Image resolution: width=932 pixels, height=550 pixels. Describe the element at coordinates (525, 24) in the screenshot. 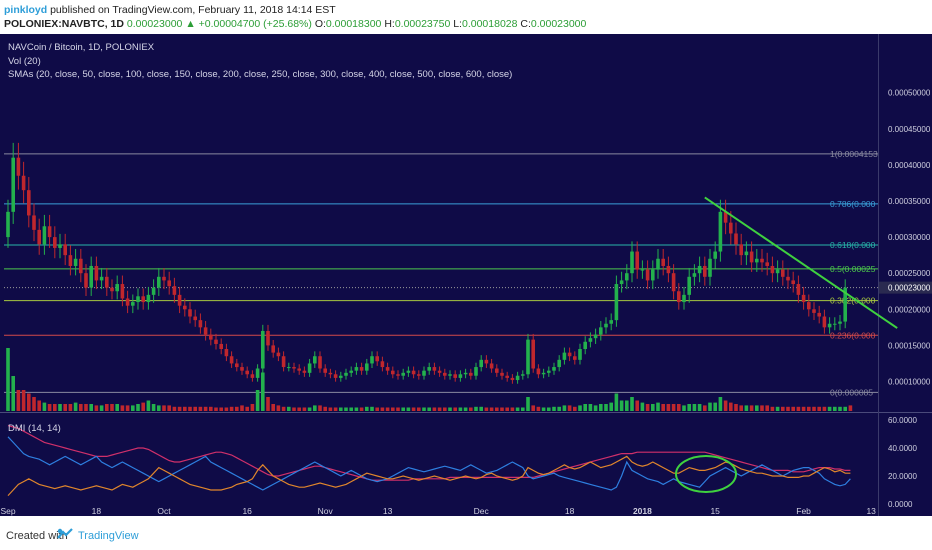

I see `close-label: C:` at that location.